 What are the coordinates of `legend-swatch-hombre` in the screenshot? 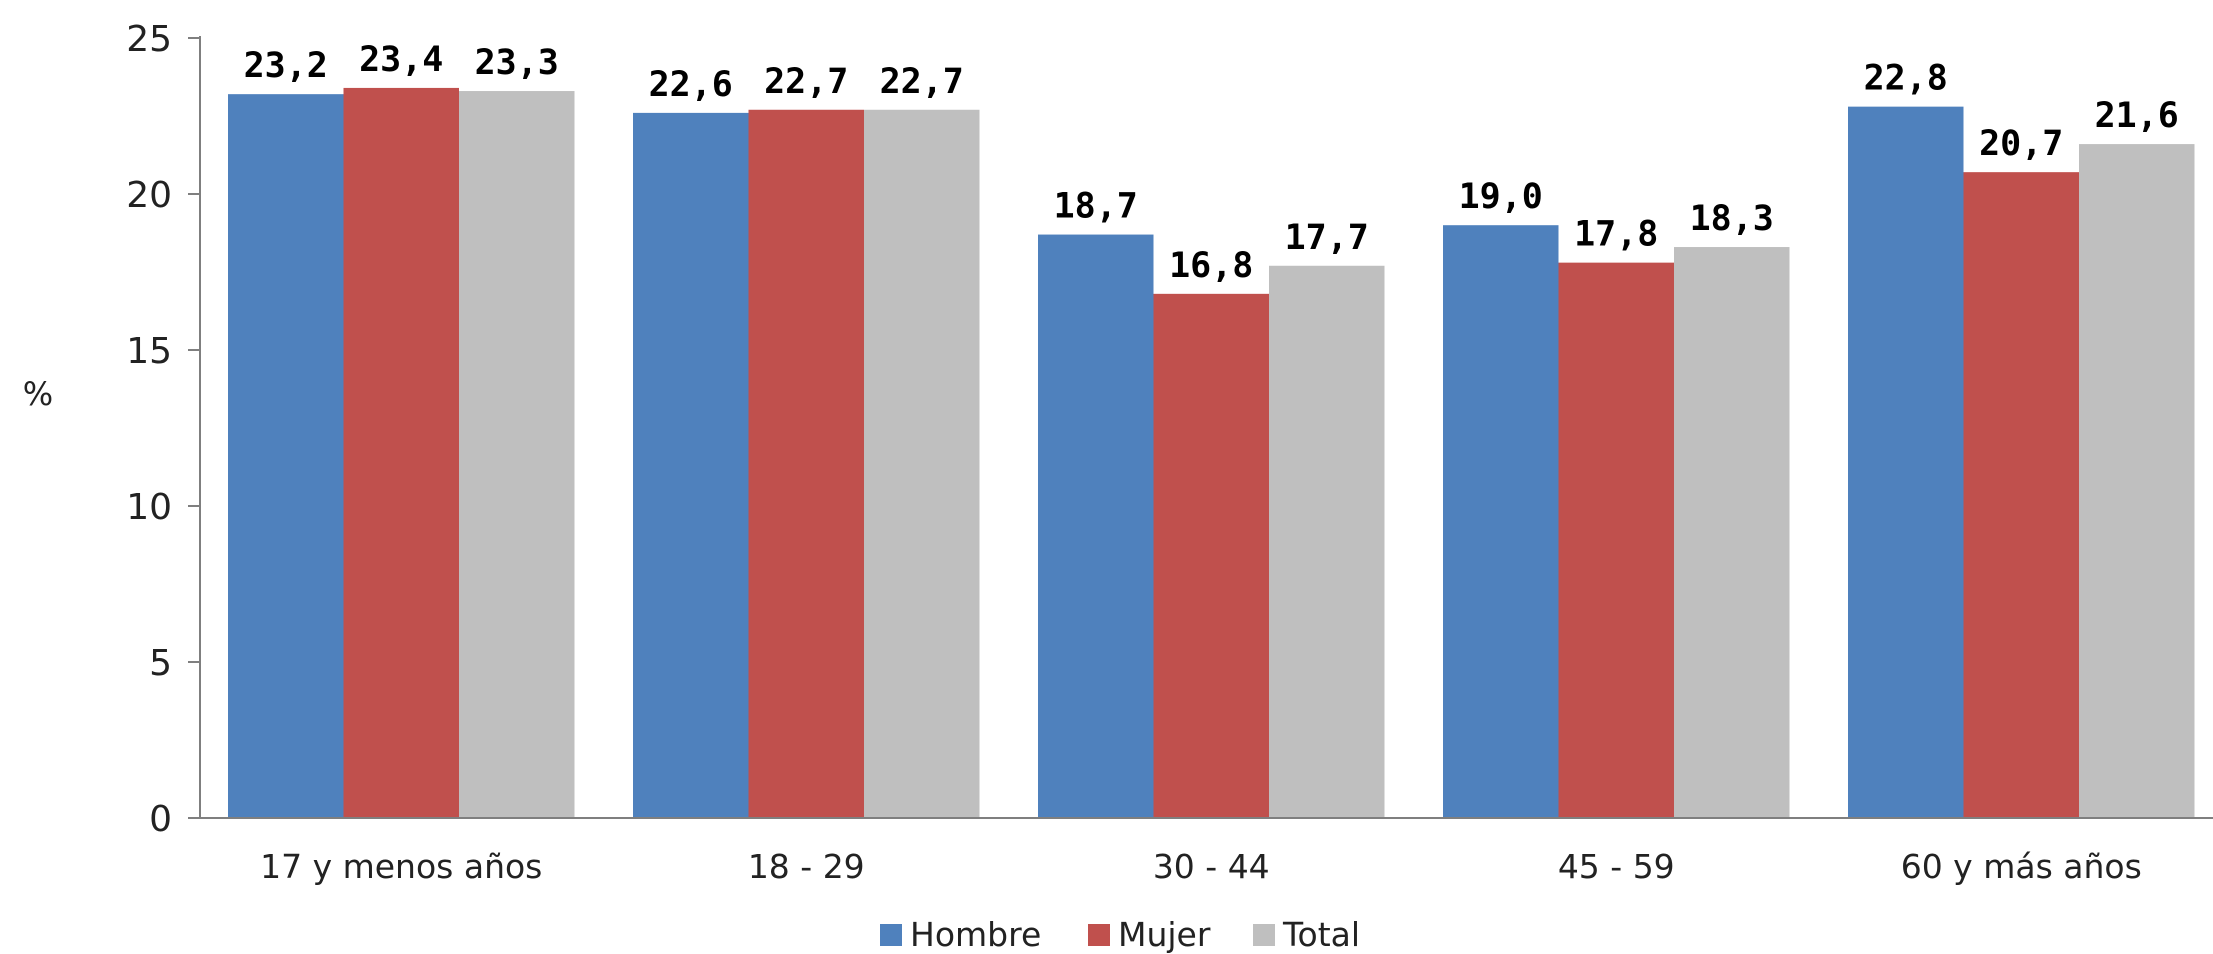 It's located at (891, 935).